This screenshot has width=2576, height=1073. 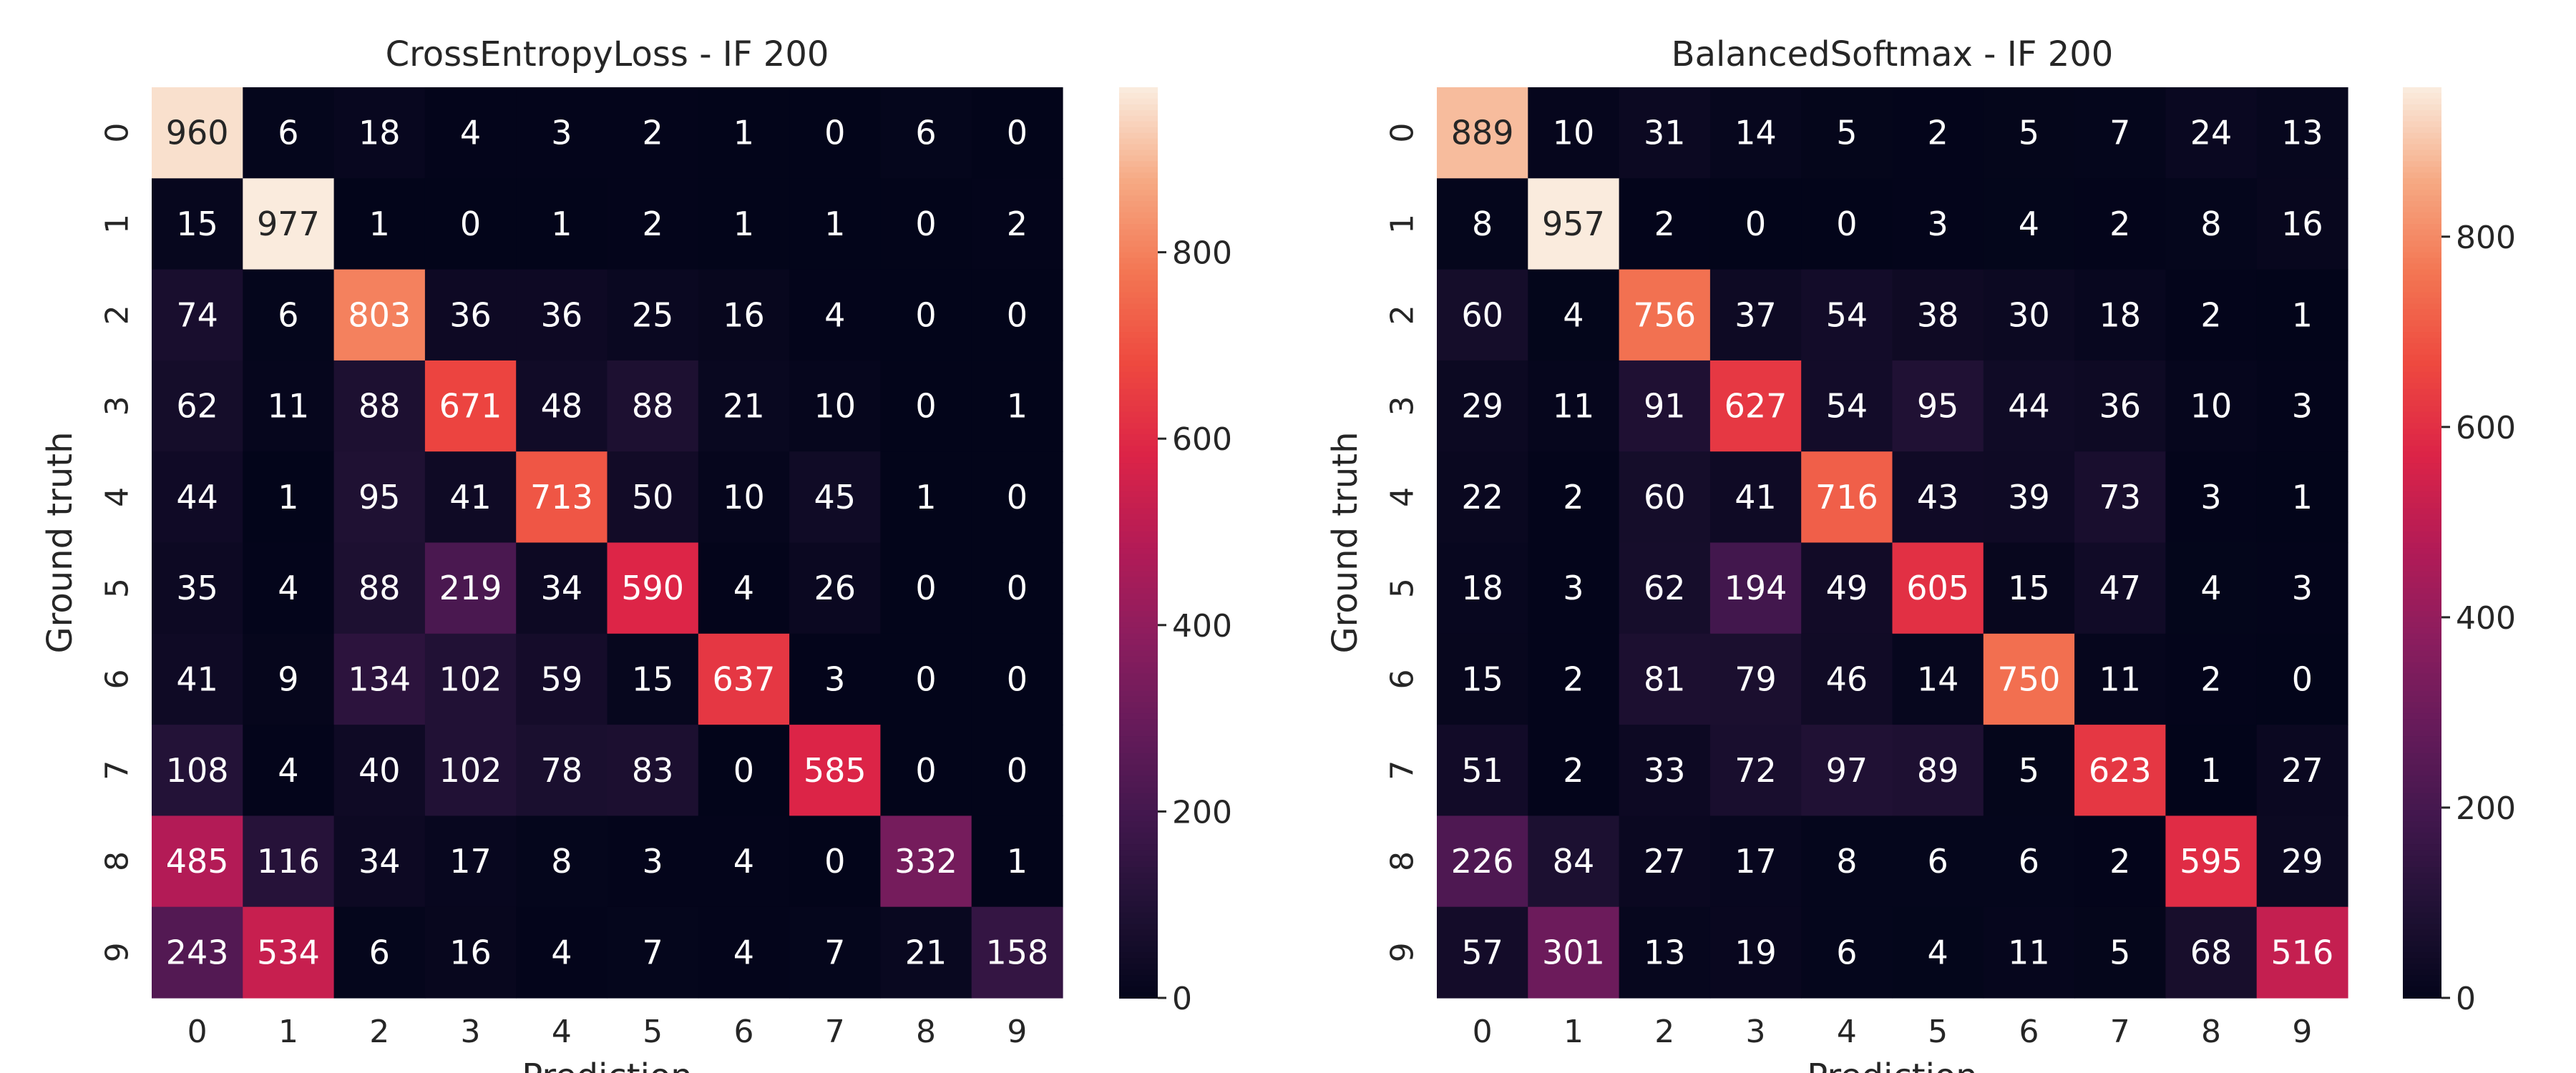 I want to click on cell-value-label: 637, so click(x=744, y=679).